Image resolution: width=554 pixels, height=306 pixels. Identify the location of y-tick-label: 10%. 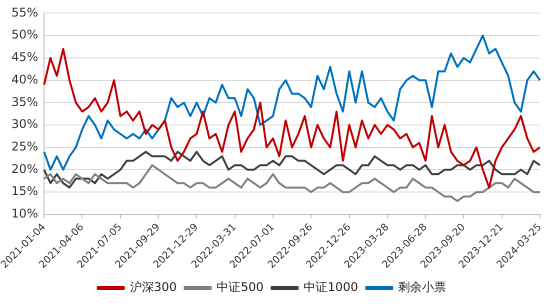
(24, 213).